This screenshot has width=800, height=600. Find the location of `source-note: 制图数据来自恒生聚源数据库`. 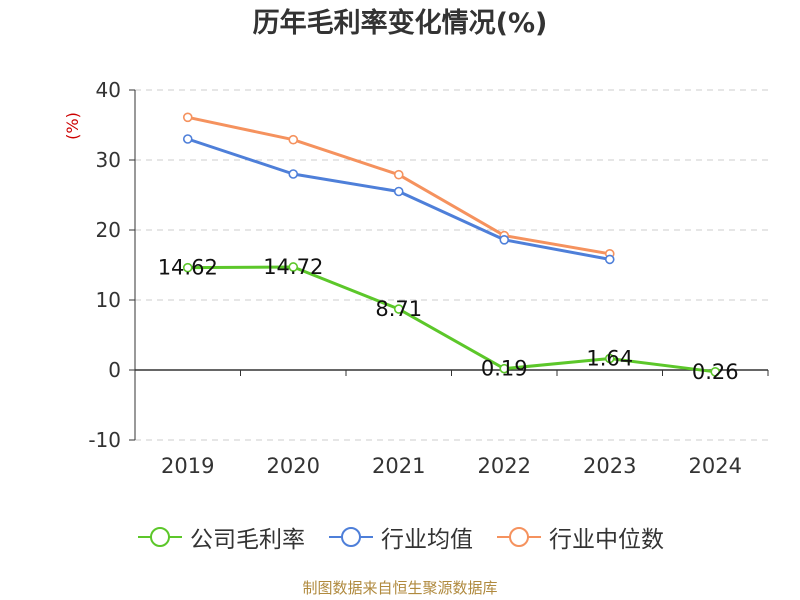

source-note: 制图数据来自恒生聚源数据库 is located at coordinates (400, 588).